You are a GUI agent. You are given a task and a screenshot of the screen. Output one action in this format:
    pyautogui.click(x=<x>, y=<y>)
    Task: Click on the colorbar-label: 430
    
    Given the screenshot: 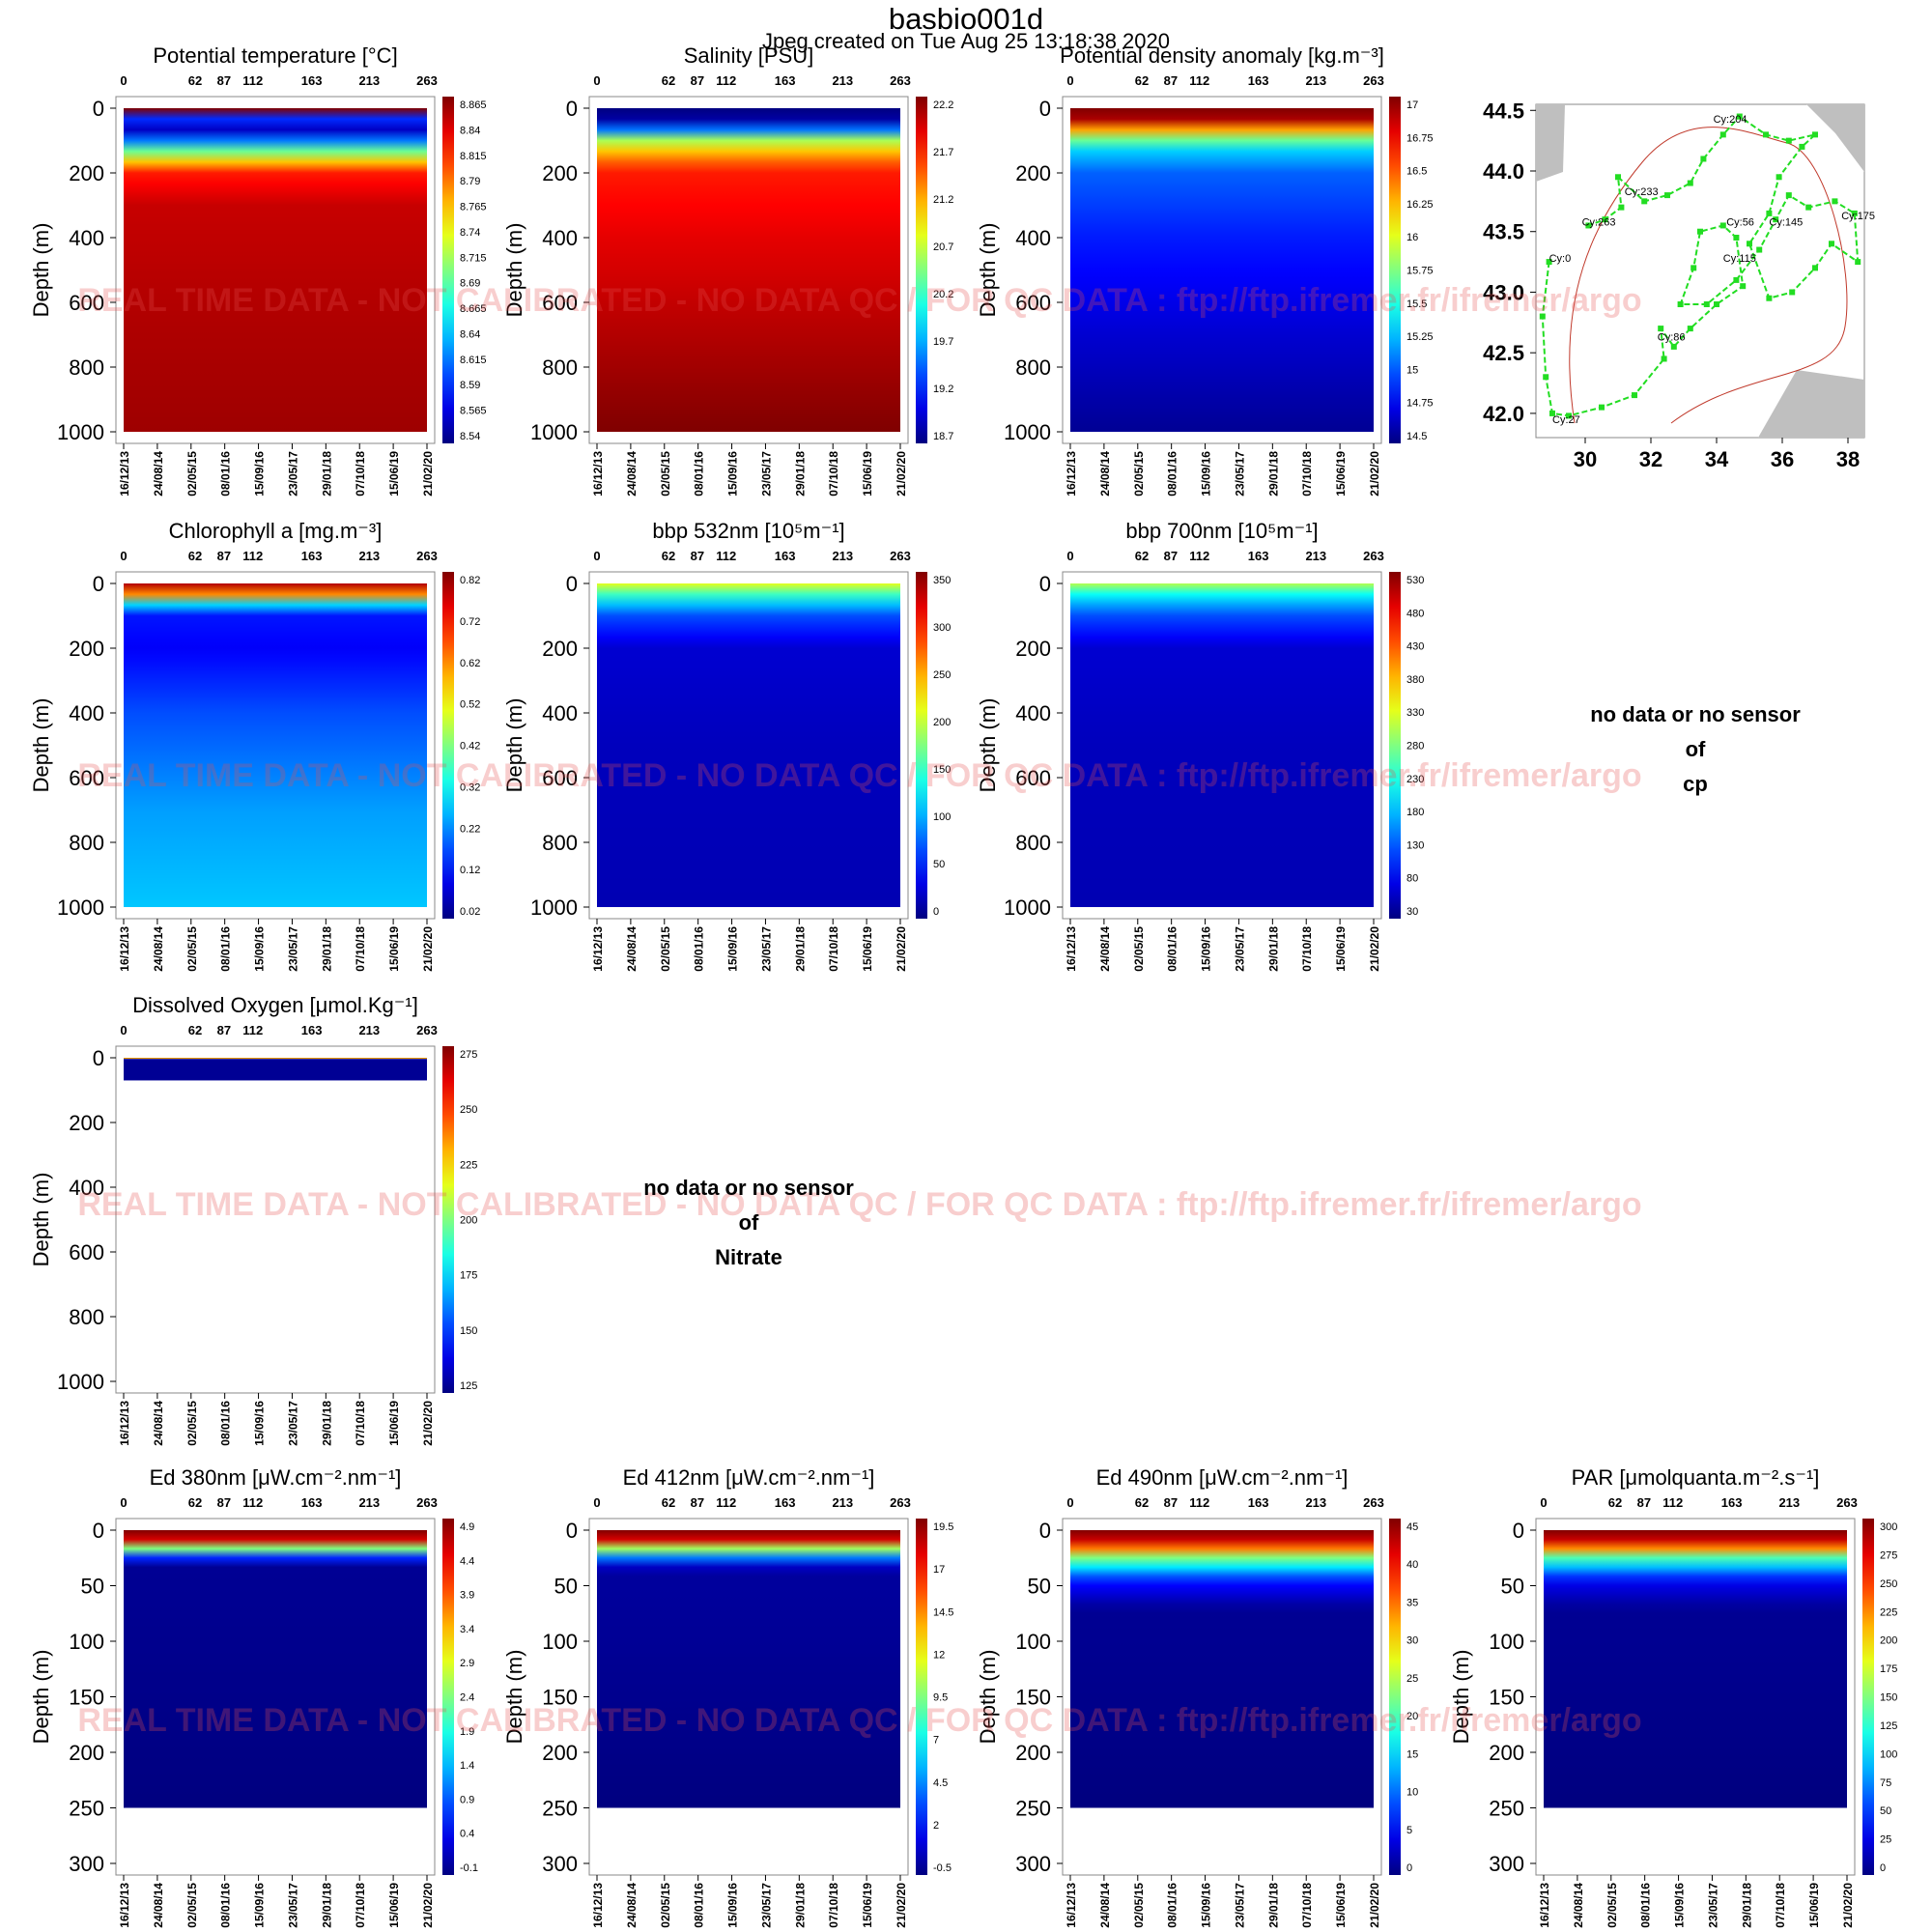 What is the action you would take?
    pyautogui.click(x=1415, y=647)
    